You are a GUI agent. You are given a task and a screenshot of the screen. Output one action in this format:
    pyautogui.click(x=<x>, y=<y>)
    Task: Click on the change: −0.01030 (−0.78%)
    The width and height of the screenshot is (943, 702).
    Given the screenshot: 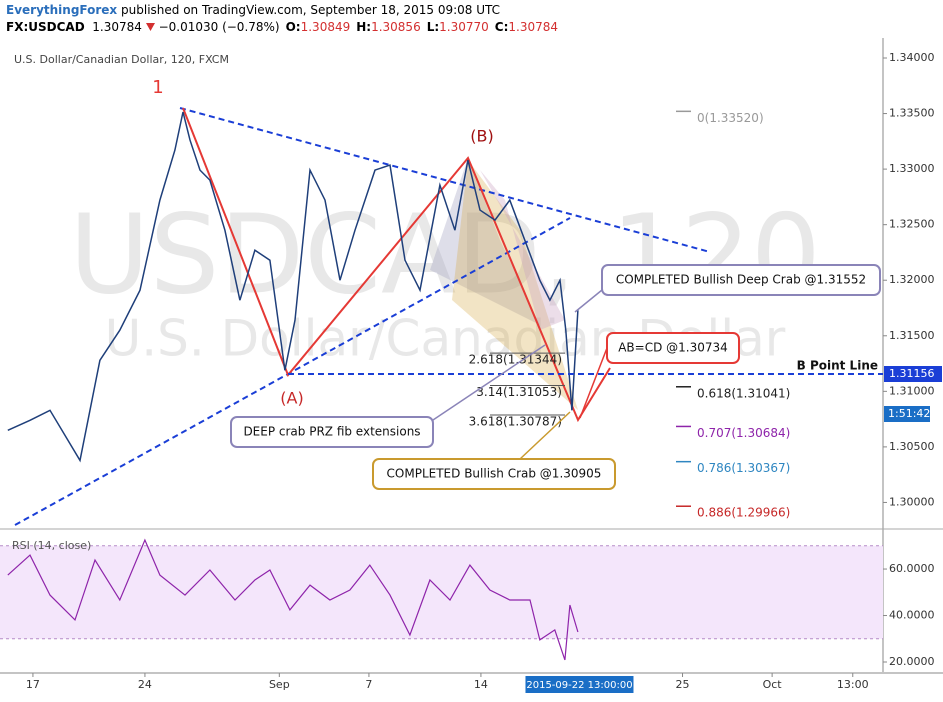 What is the action you would take?
    pyautogui.click(x=219, y=27)
    